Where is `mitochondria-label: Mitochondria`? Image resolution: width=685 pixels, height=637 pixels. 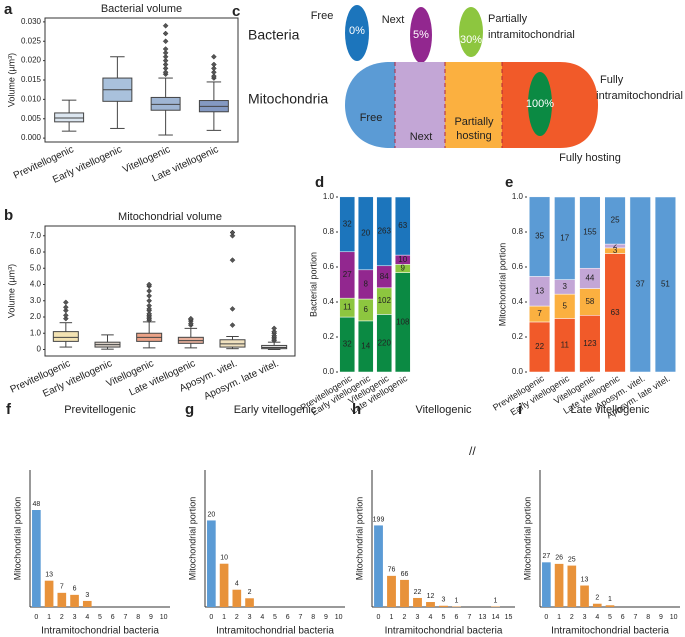 mitochondria-label: Mitochondria is located at coordinates (288, 99).